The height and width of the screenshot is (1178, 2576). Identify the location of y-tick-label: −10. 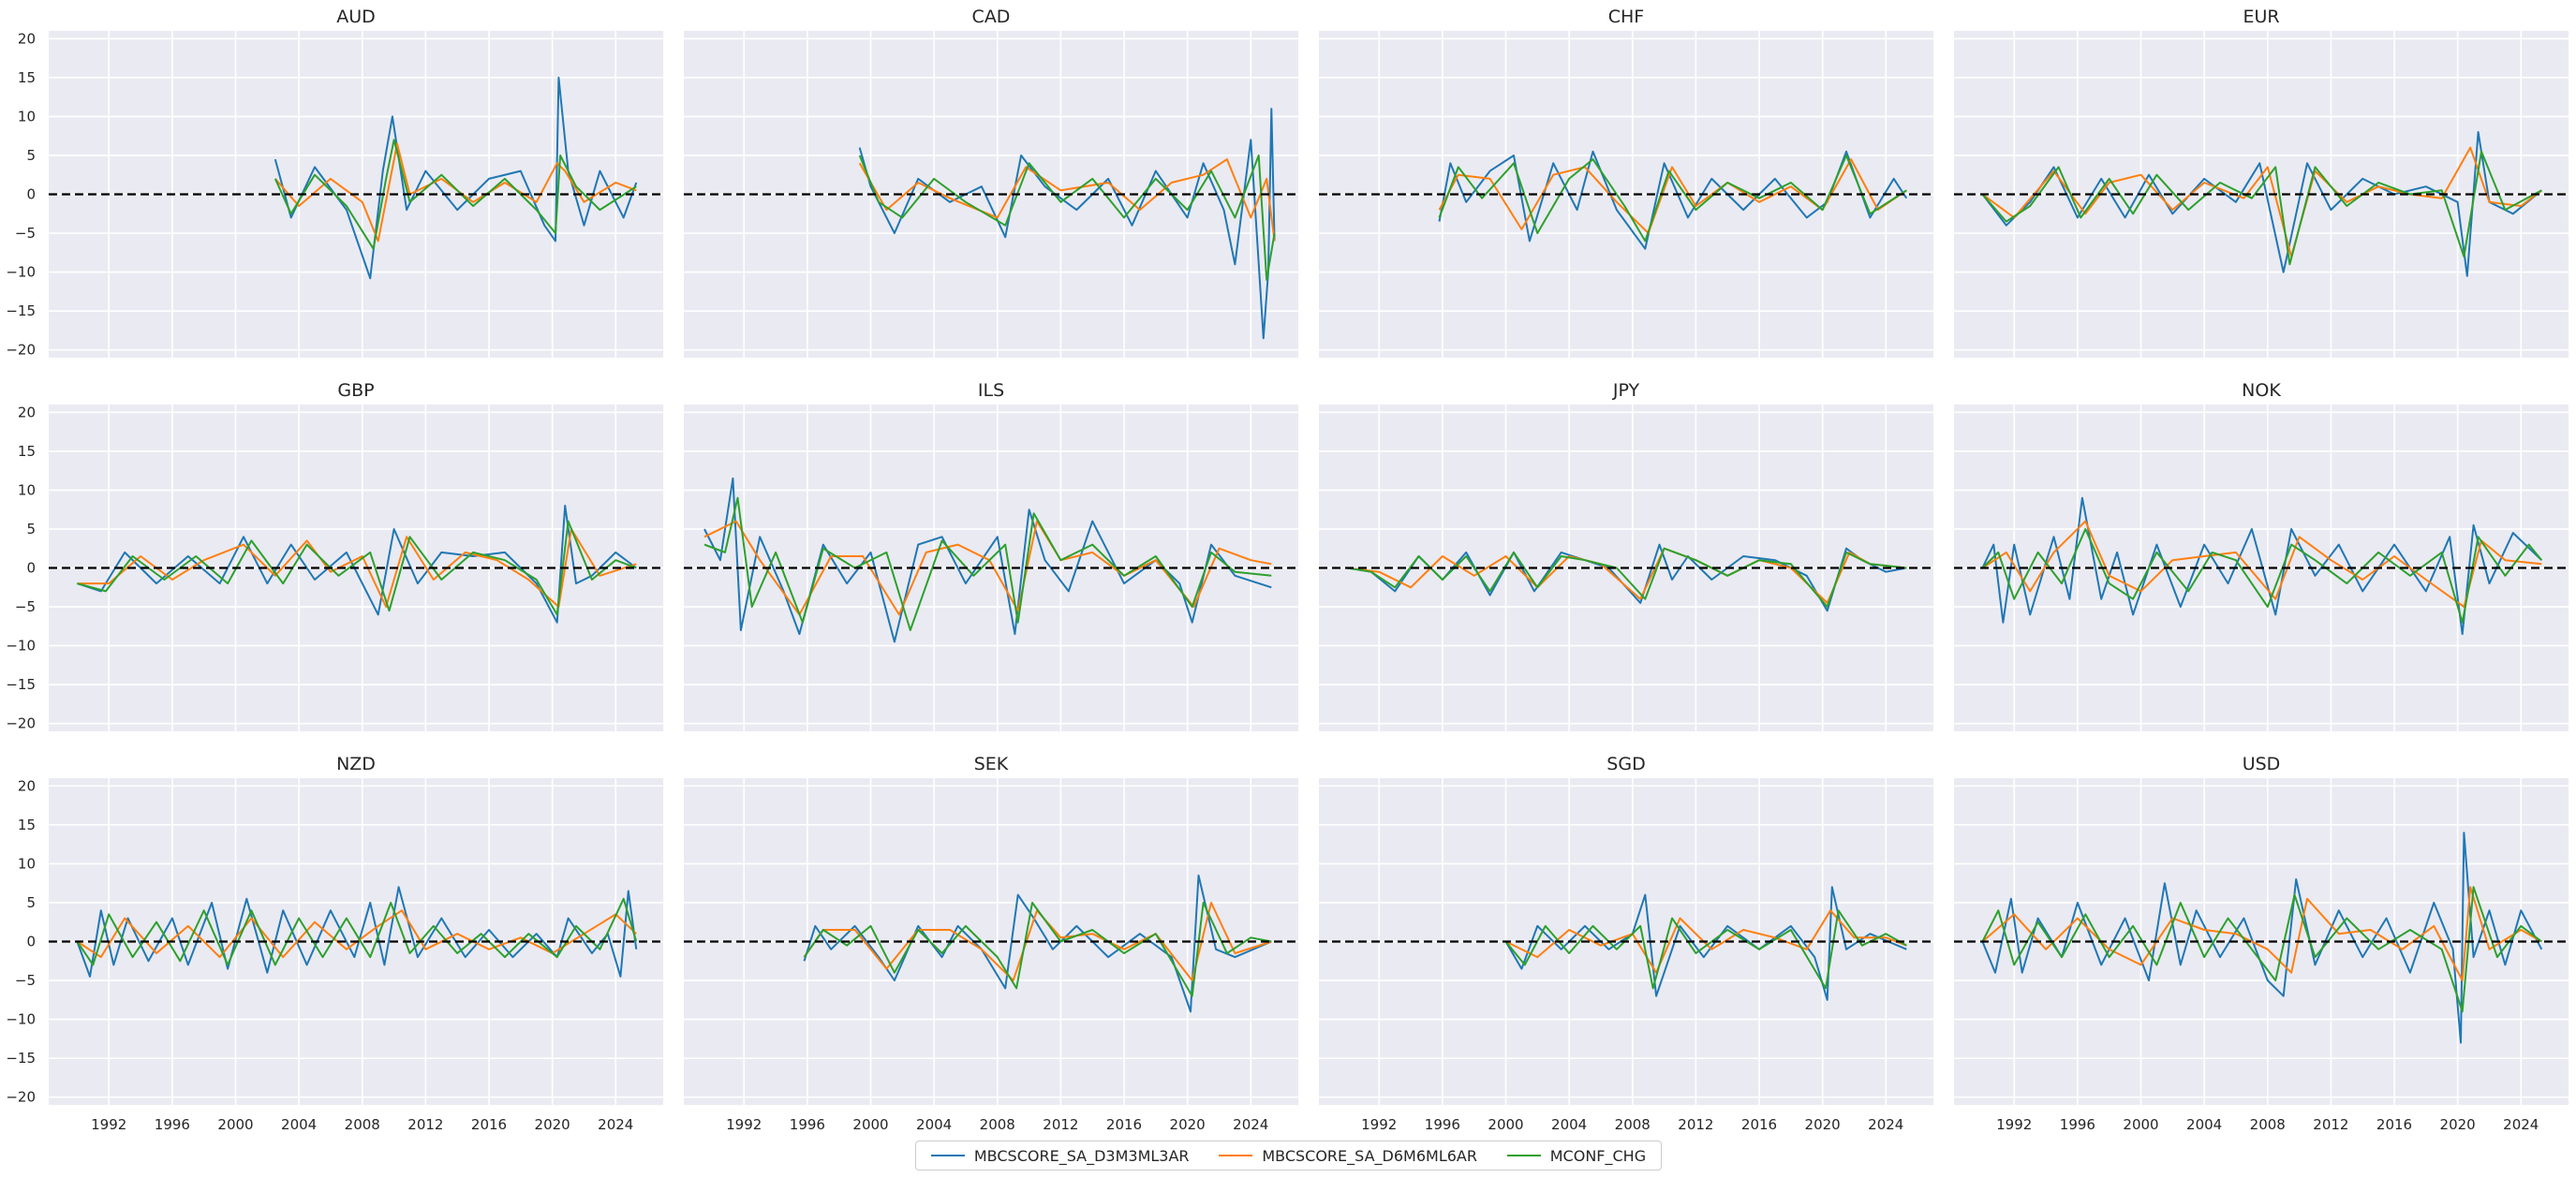
(21, 272).